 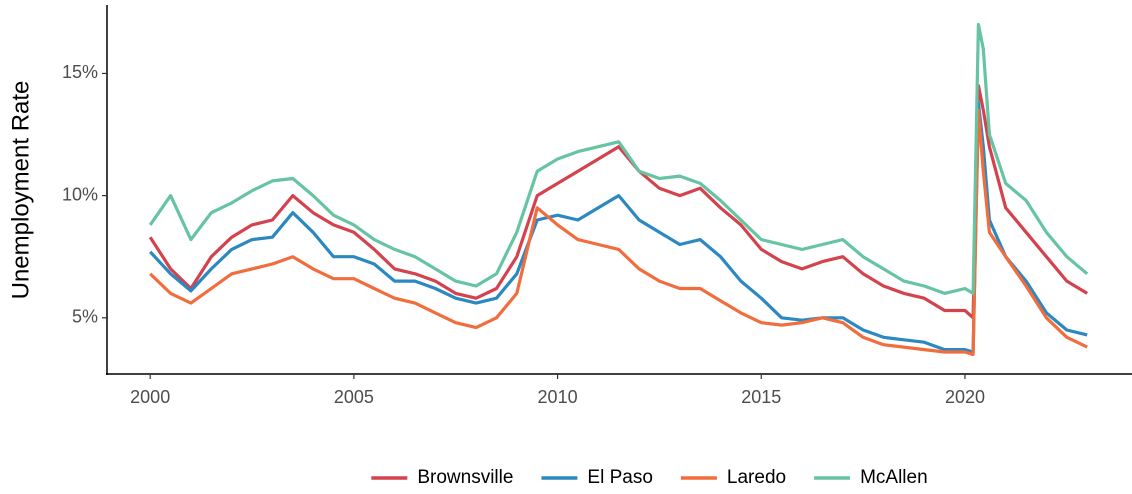 I want to click on legend-label: McAllen, so click(x=894, y=477).